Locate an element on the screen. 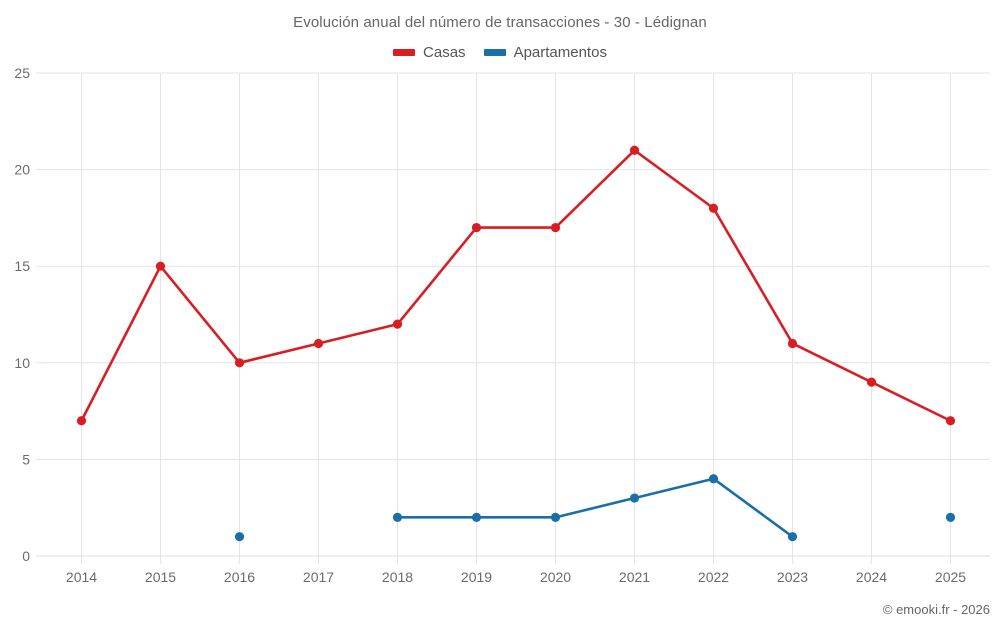  x-axis-tick-label: 2017 is located at coordinates (318, 577).